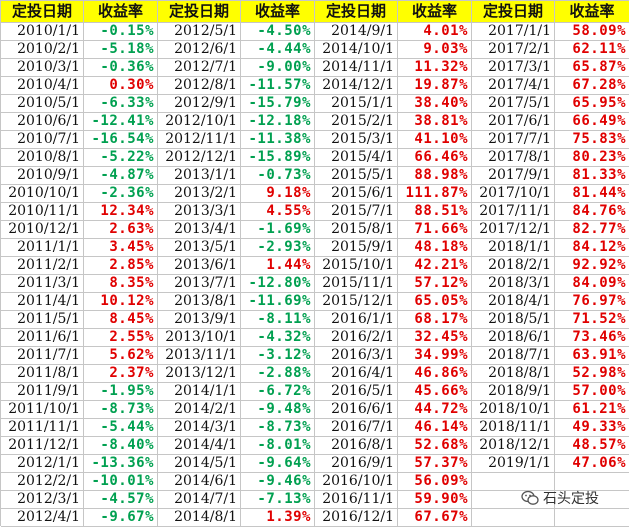 This screenshot has height=527, width=629. What do you see at coordinates (121, 32) in the screenshot?
I see `return-cell: -0.15%` at bounding box center [121, 32].